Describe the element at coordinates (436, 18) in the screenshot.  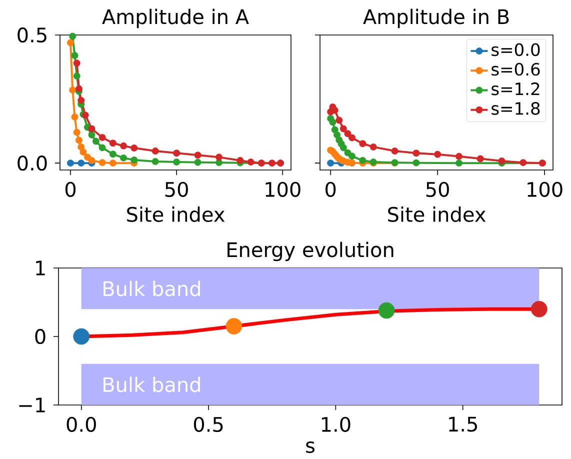
I see `chart-title: Amplitude in B` at that location.